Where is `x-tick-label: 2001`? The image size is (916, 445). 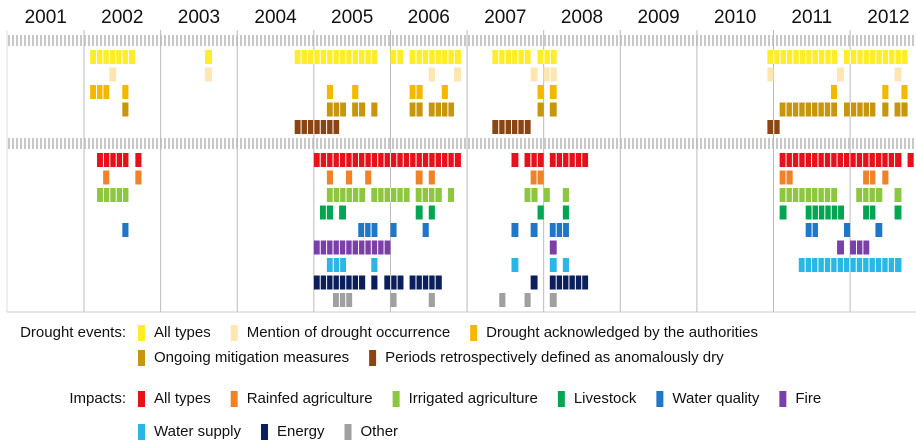 x-tick-label: 2001 is located at coordinates (46, 17).